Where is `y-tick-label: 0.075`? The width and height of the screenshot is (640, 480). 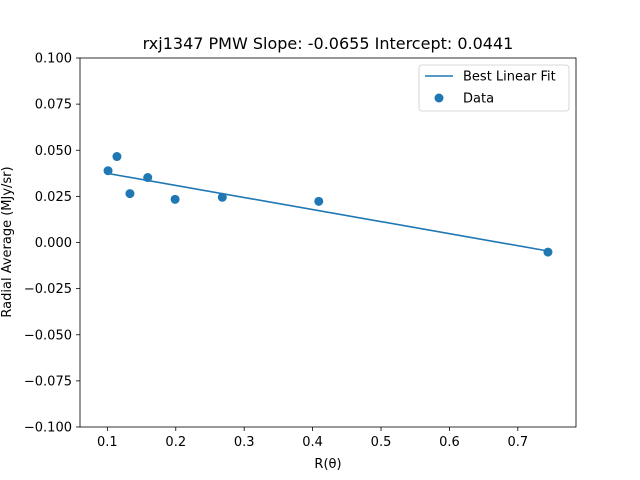 y-tick-label: 0.075 is located at coordinates (53, 105).